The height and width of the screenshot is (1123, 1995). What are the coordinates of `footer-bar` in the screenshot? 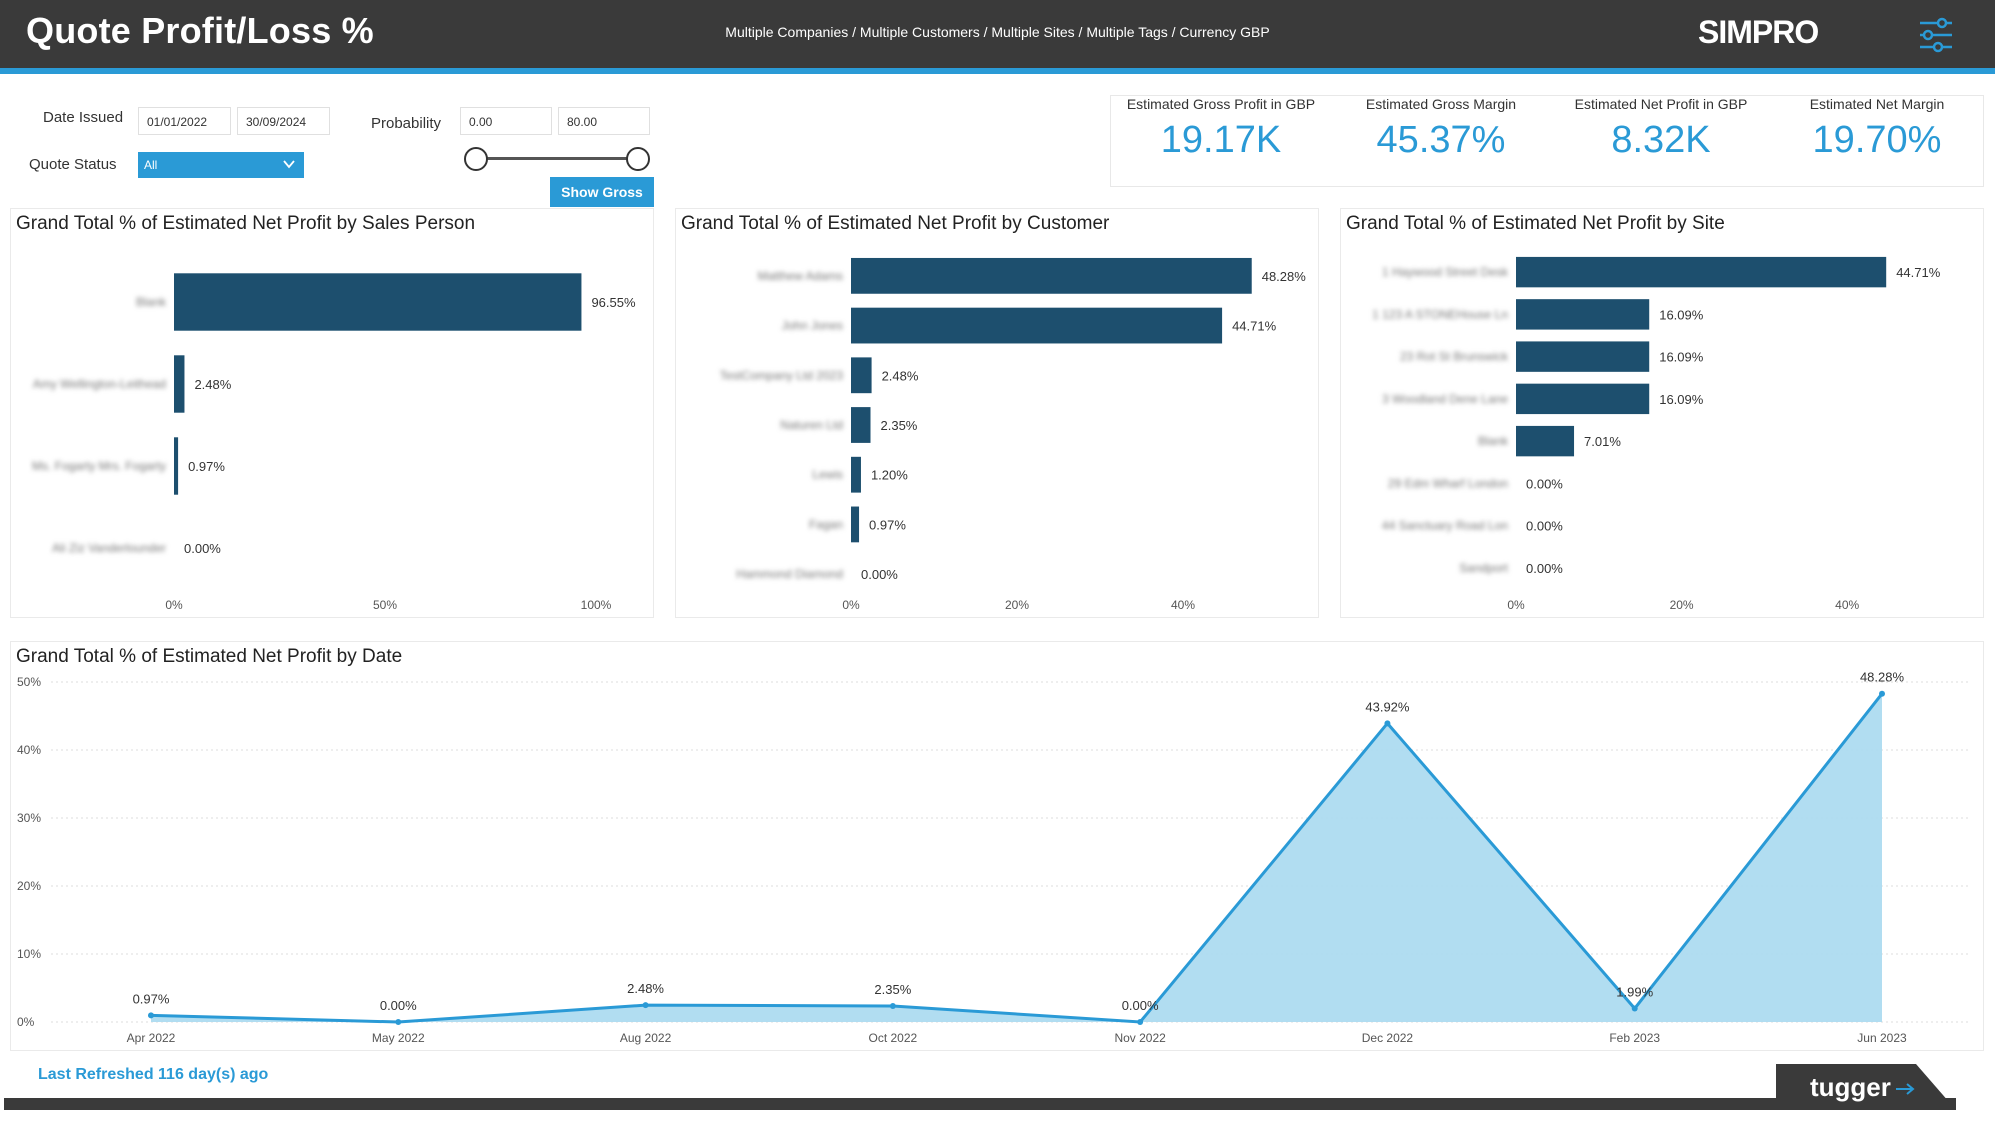 It's located at (980, 1104).